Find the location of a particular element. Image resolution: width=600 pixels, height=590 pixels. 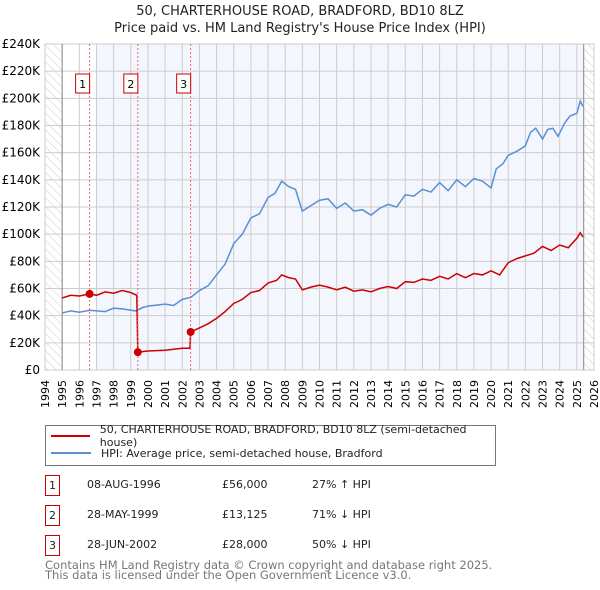

x-tick-label: 2026 is located at coordinates (594, 394).